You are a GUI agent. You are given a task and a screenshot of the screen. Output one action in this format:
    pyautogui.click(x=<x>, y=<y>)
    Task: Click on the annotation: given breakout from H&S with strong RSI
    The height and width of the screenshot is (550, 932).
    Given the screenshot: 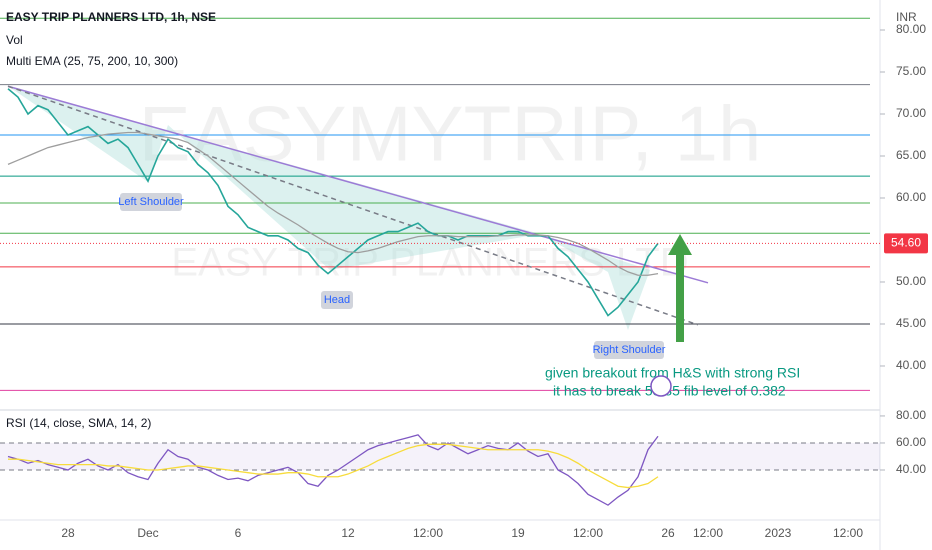 What is the action you would take?
    pyautogui.click(x=672, y=373)
    